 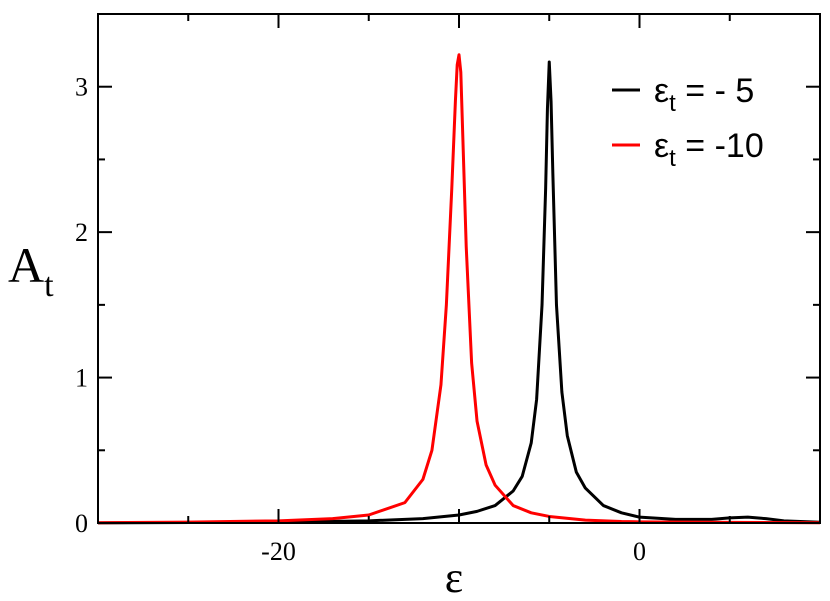 I want to click on y-axis-label-base: A, so click(x=26, y=265).